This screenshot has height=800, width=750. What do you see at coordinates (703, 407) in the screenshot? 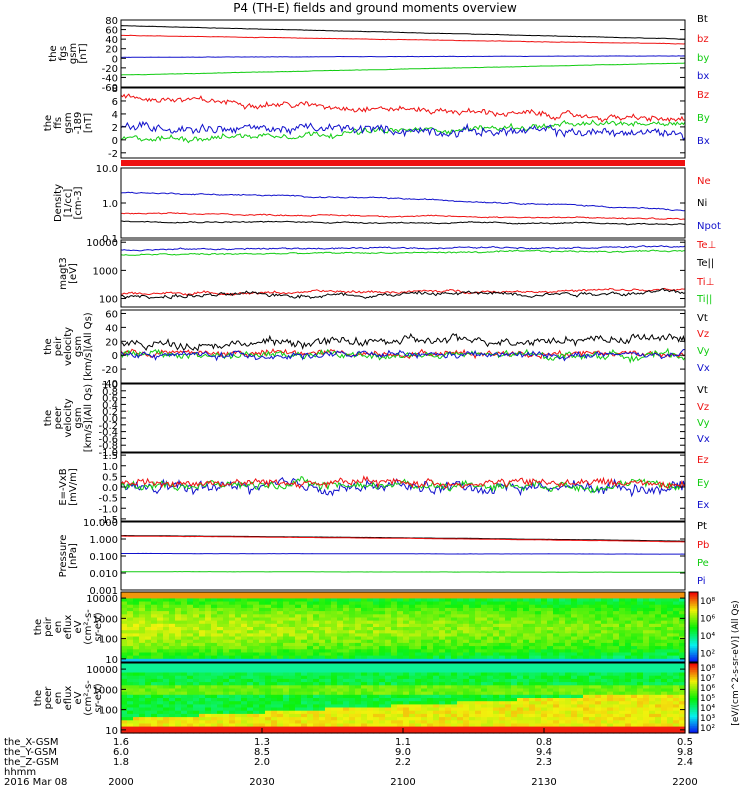
I see `legend-entry-Vz: Vz` at bounding box center [703, 407].